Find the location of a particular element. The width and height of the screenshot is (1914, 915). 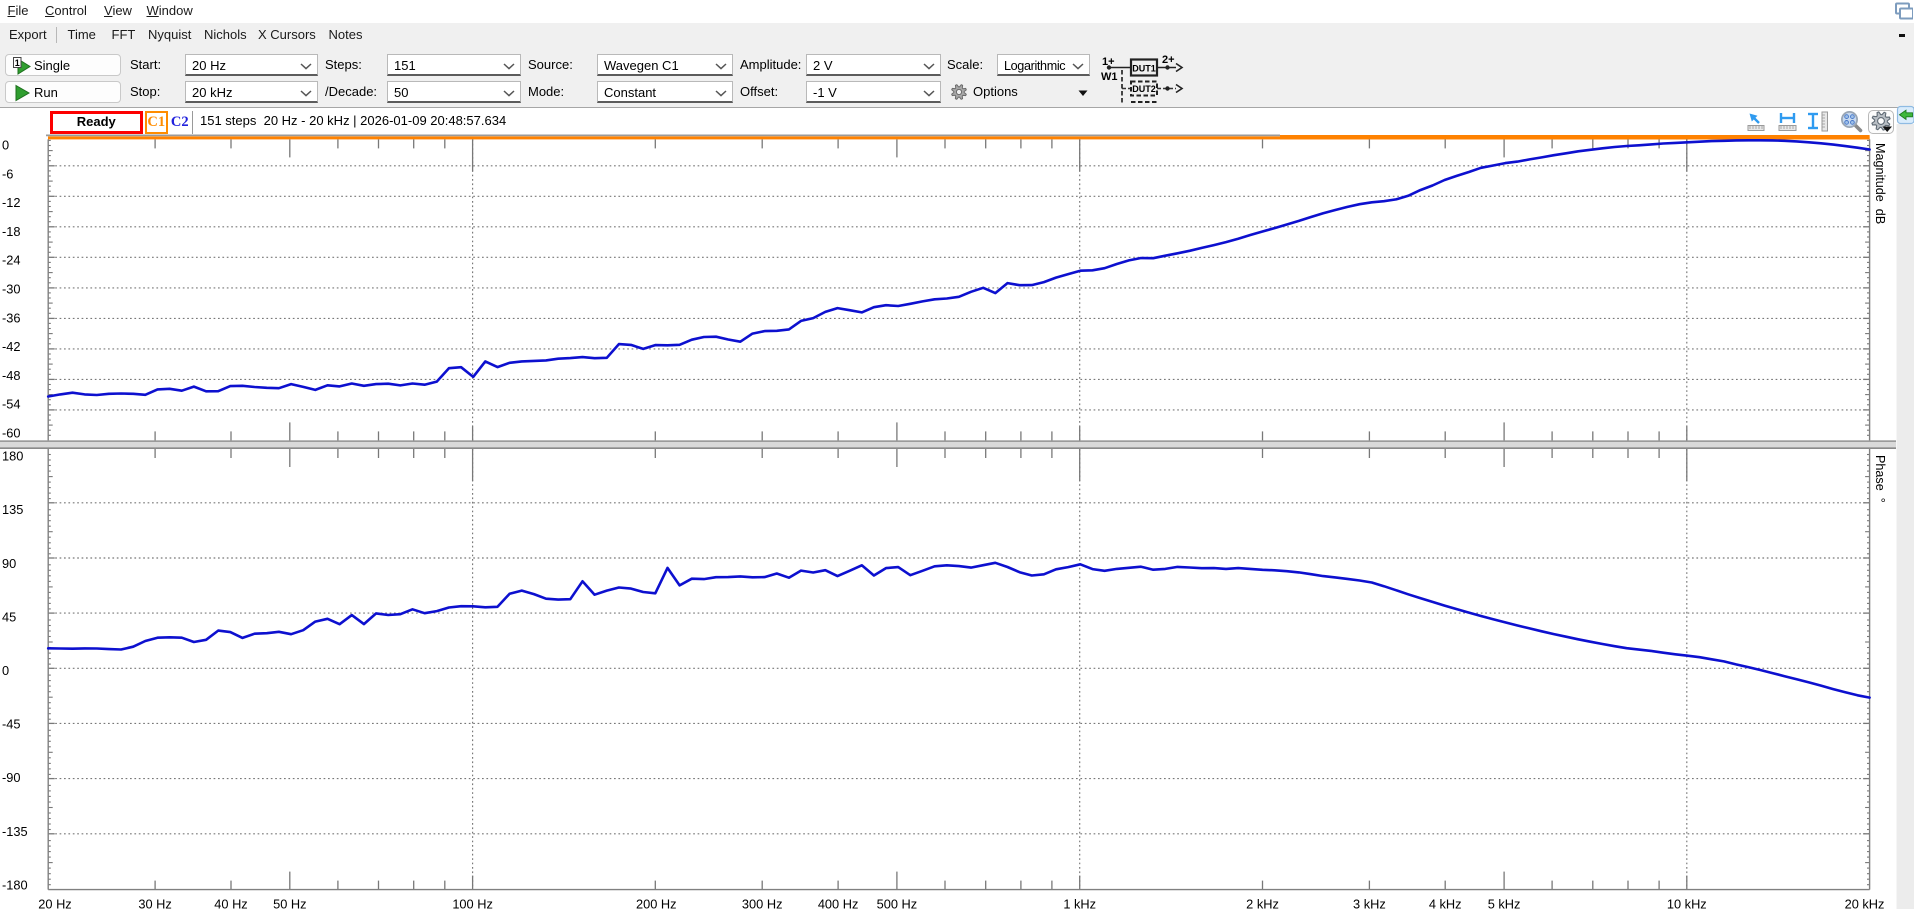

svg-text: 45 is located at coordinates (9, 616).